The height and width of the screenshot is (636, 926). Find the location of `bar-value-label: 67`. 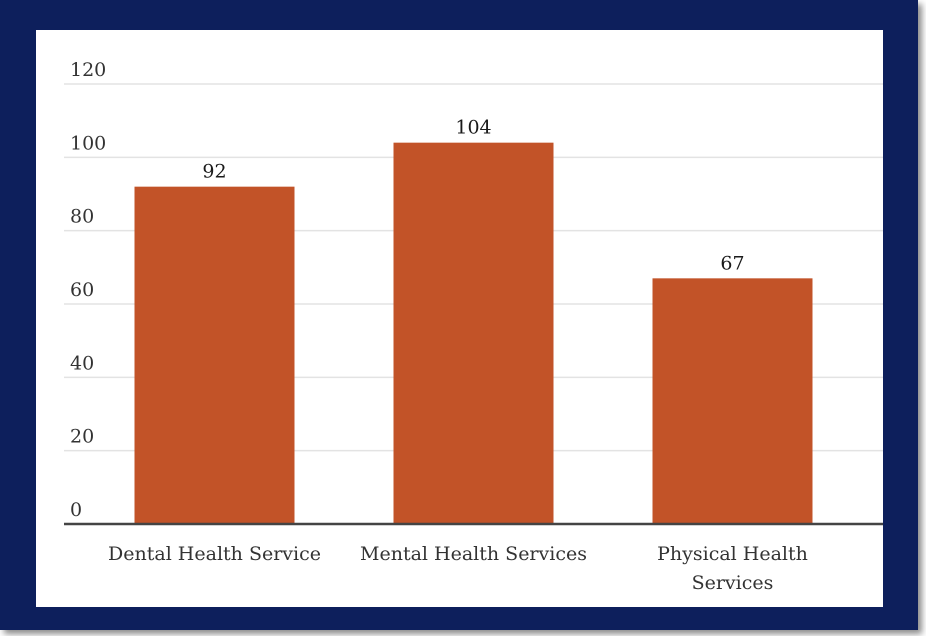

bar-value-label: 67 is located at coordinates (732, 263).